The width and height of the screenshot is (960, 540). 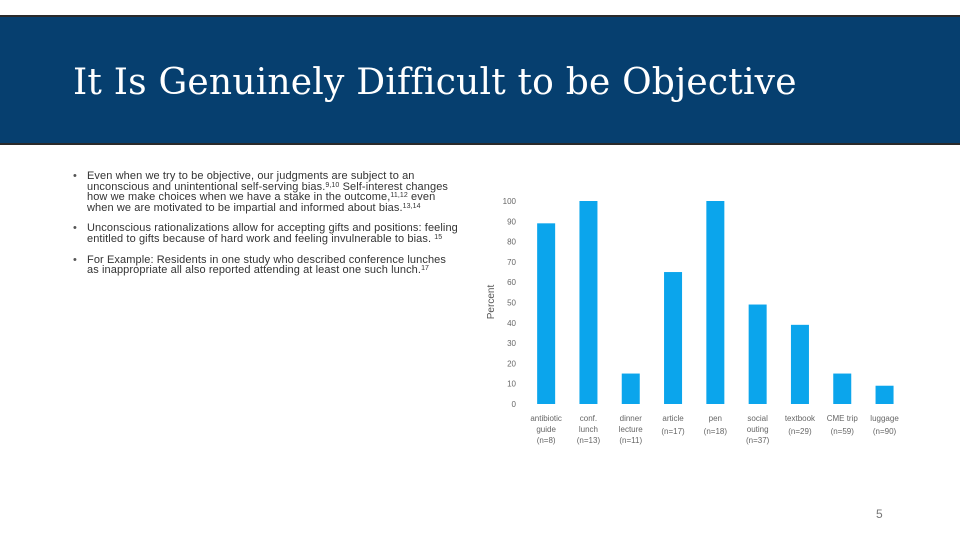 I want to click on x-tick-label: textbook, so click(x=800, y=418).